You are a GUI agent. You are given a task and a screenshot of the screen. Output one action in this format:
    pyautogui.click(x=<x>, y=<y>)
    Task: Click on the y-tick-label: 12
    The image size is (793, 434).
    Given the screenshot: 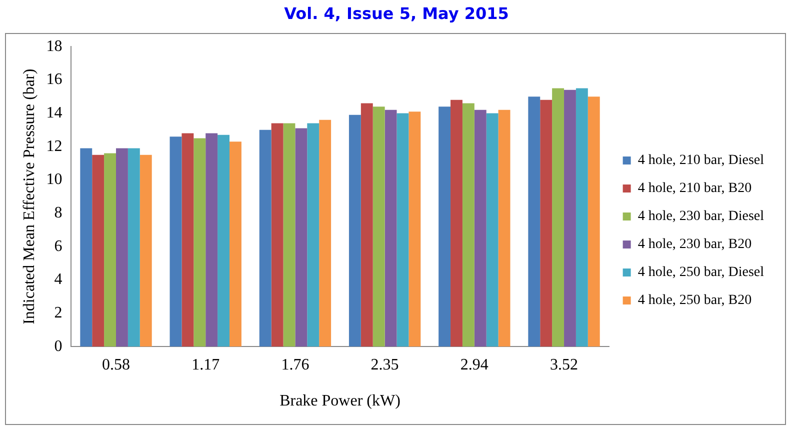 What is the action you would take?
    pyautogui.click(x=54, y=146)
    